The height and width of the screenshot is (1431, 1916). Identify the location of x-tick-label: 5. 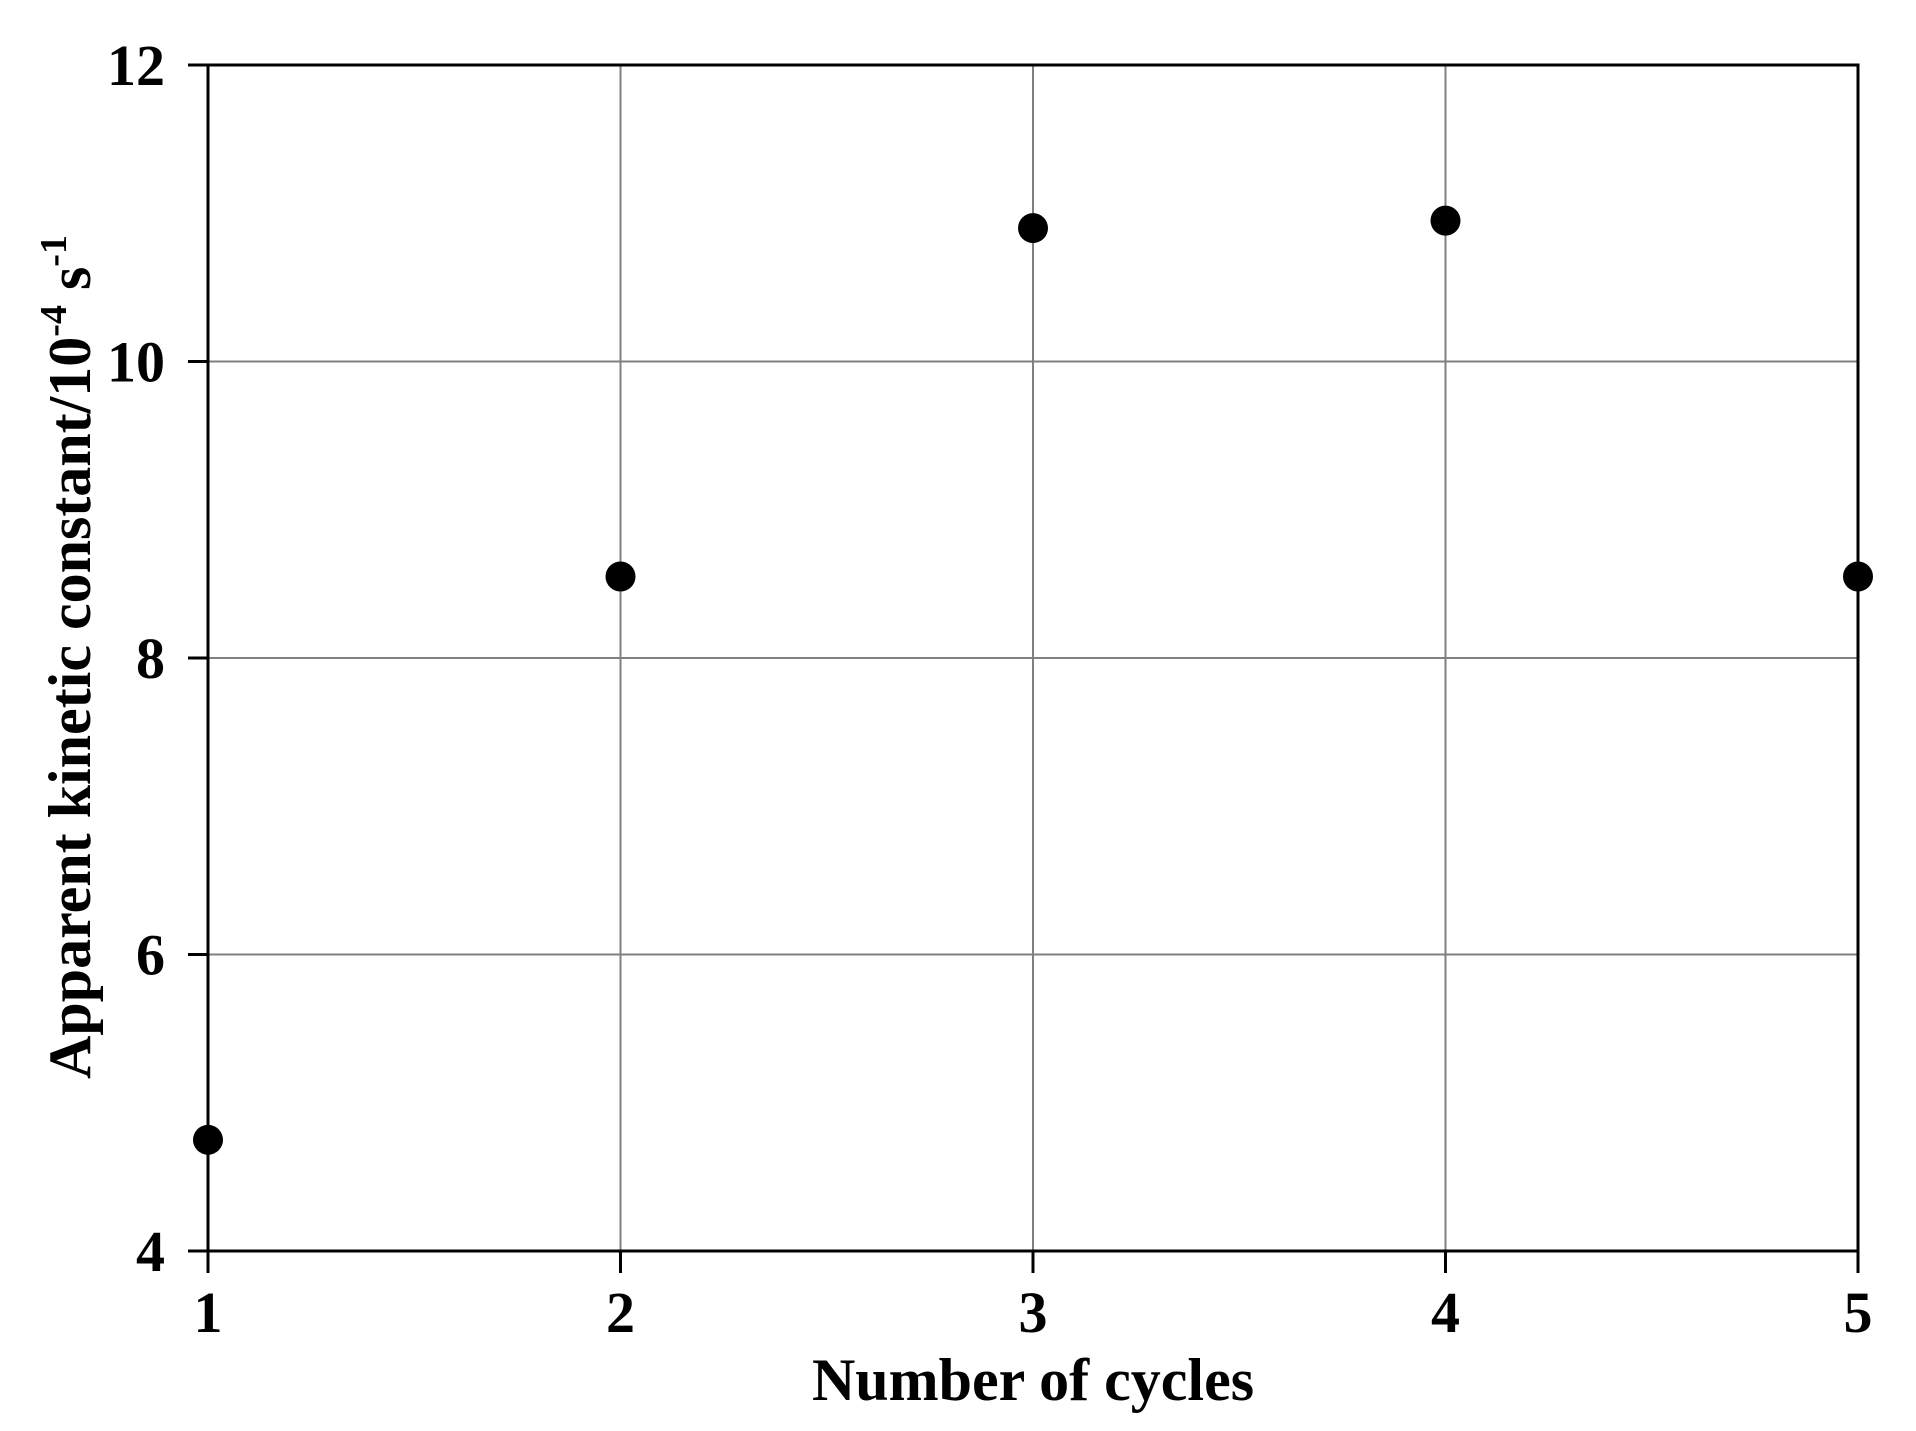
(1858, 1312).